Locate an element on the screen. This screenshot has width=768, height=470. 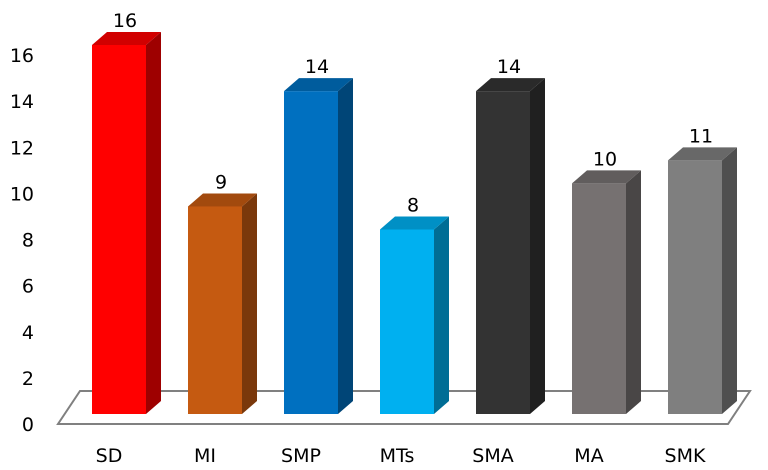
y-tick-label: 0 is located at coordinates (28, 425).